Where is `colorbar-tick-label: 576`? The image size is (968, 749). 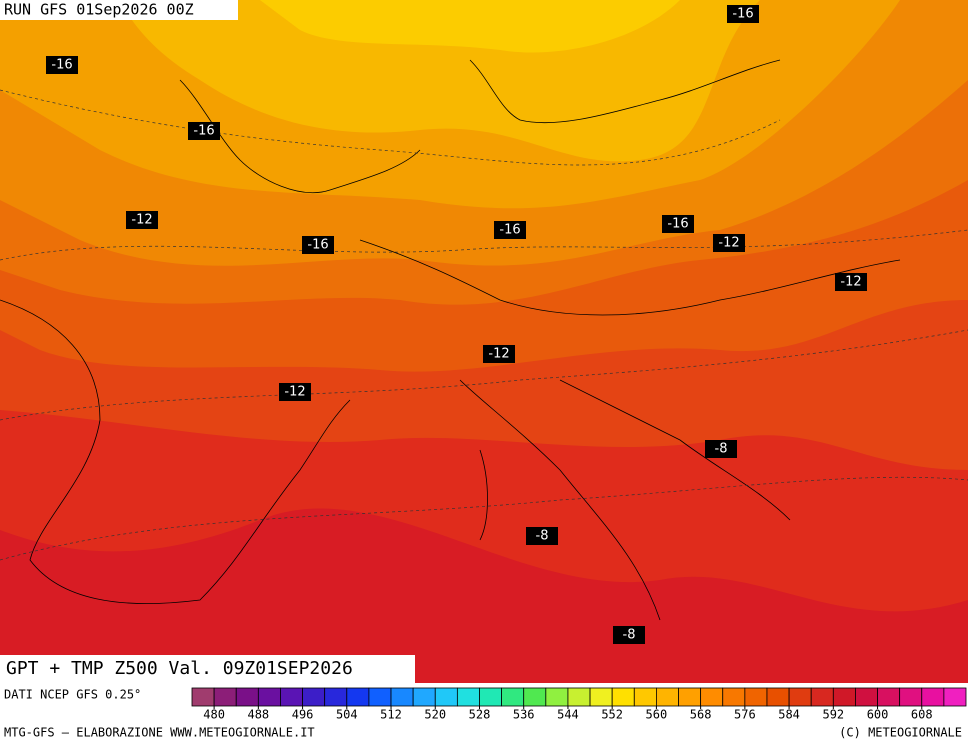 colorbar-tick-label: 576 is located at coordinates (745, 715).